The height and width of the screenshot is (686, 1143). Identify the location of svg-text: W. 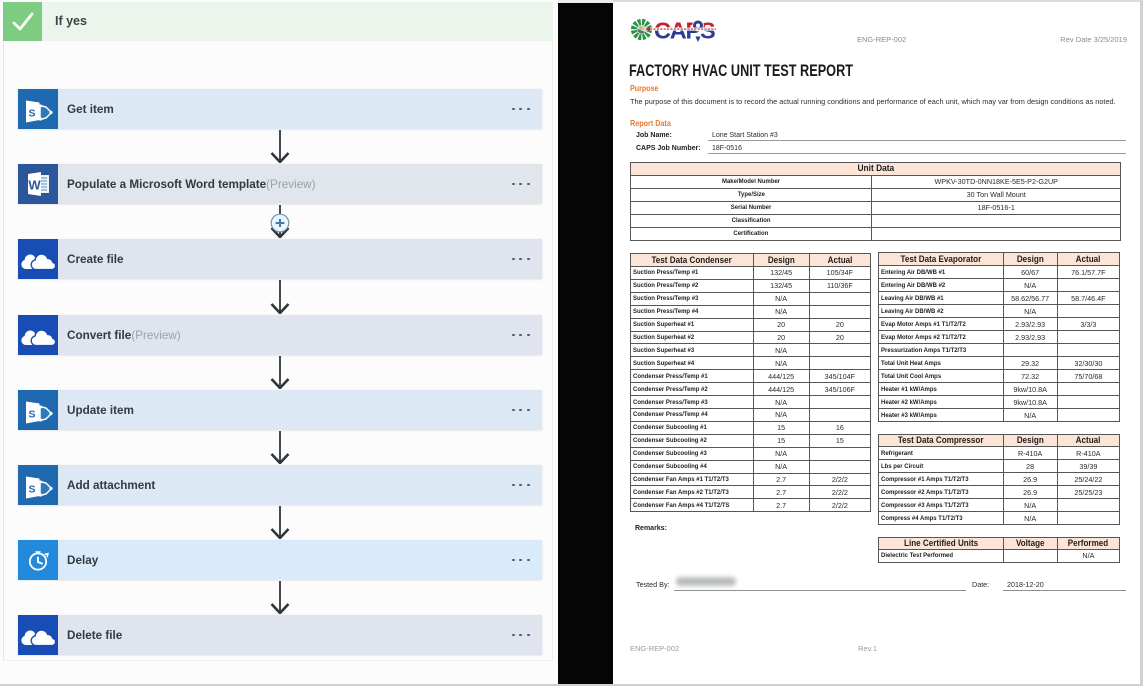
(34, 185).